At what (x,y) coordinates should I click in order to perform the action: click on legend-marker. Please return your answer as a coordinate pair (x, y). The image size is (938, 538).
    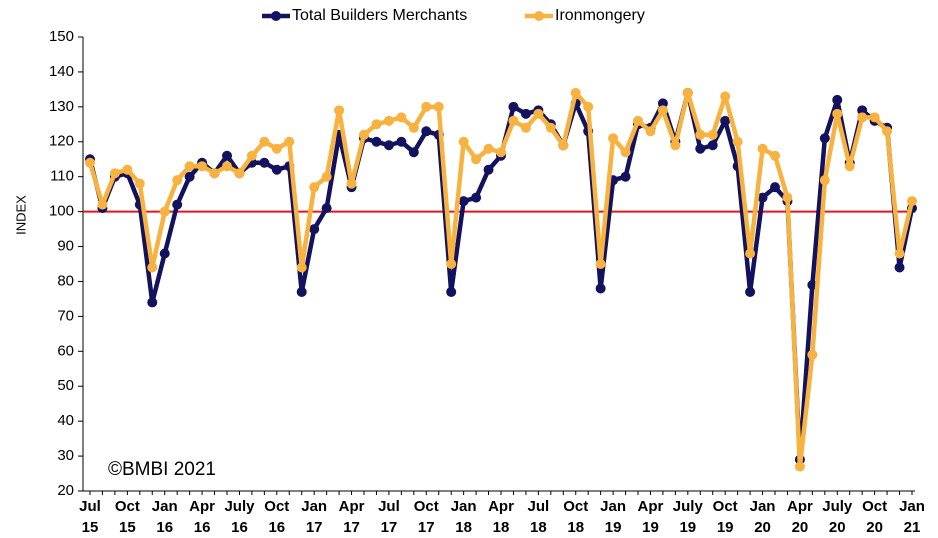
    Looking at the image, I should click on (539, 16).